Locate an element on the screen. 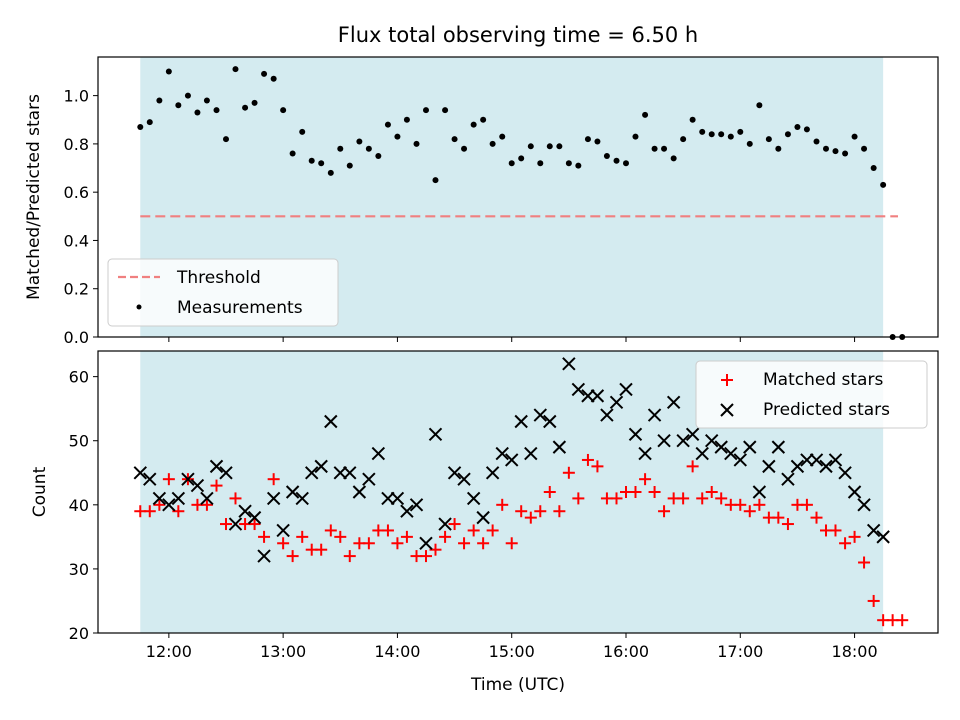 The image size is (960, 720). bottom-xtick-label: 17:00 is located at coordinates (740, 651).